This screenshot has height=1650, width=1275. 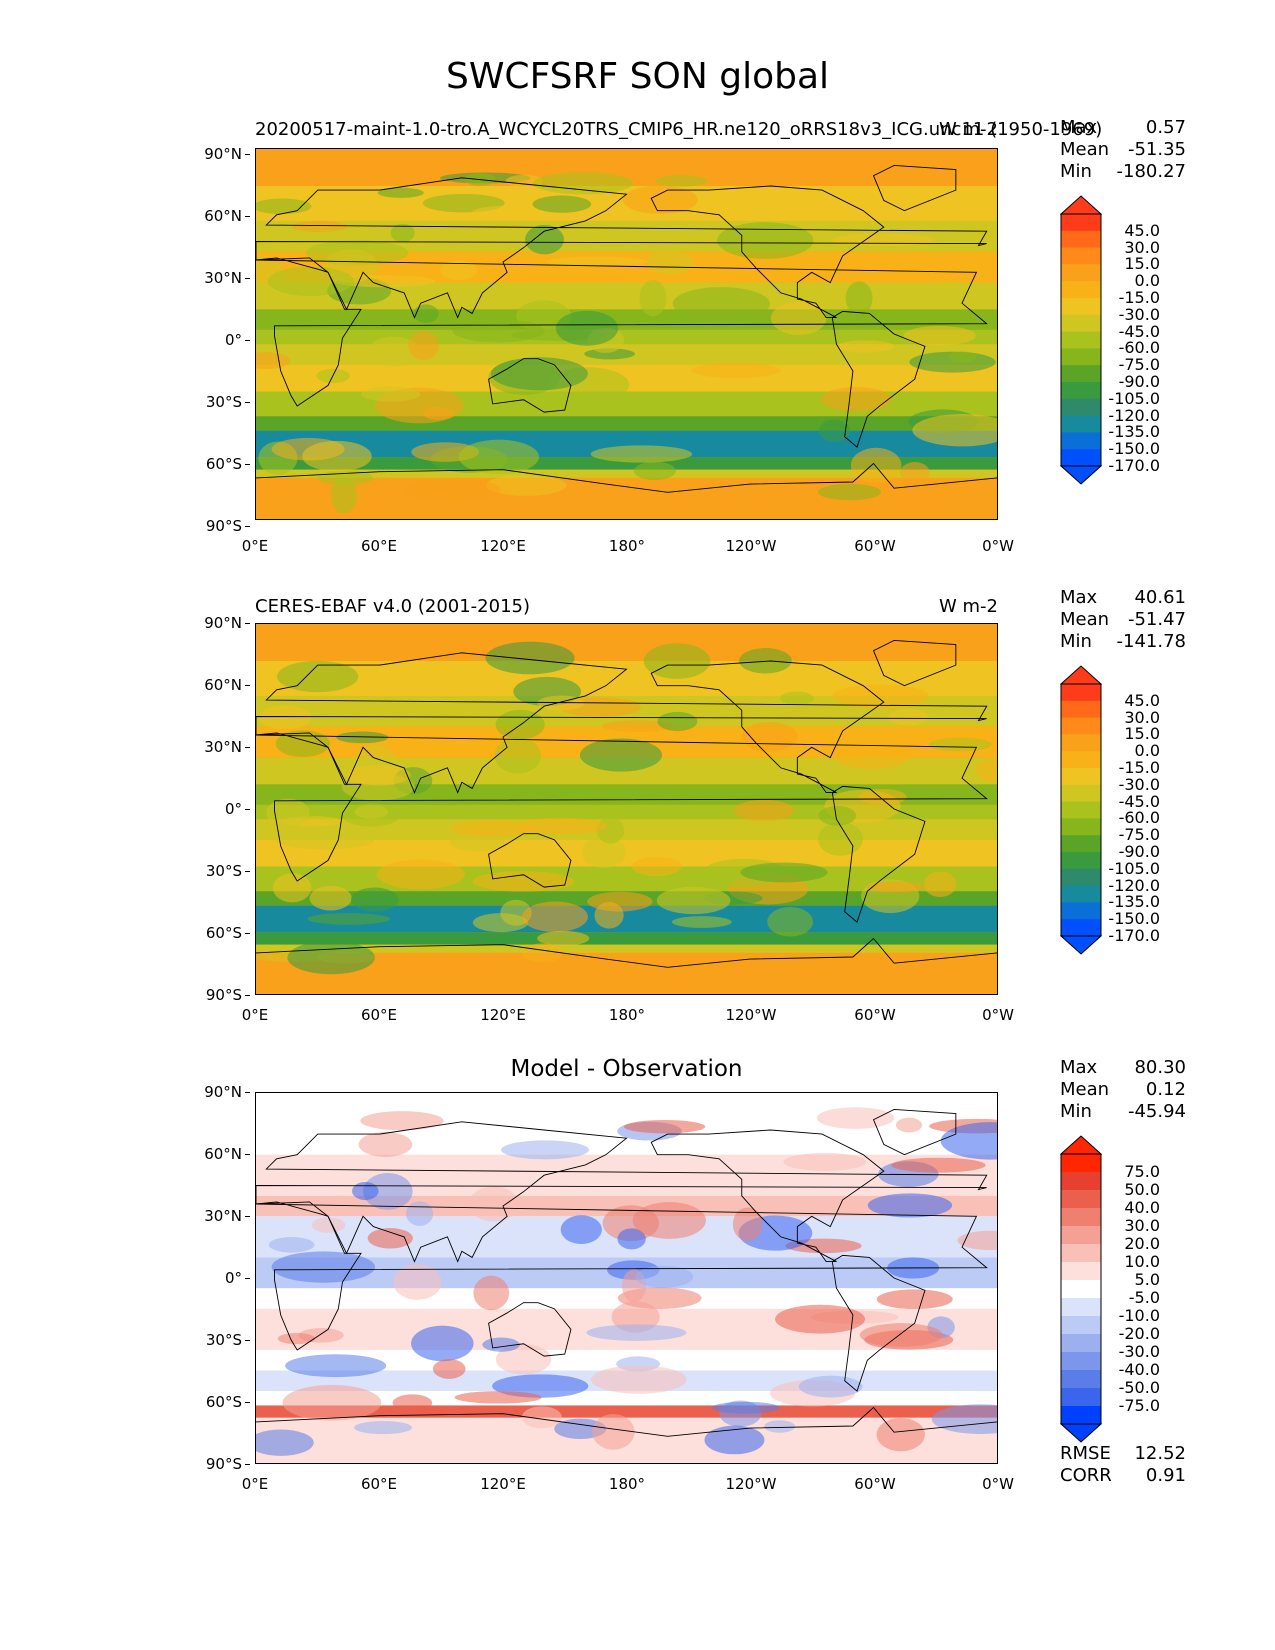 I want to click on lat-tick: 90°S, so click(x=216, y=995).